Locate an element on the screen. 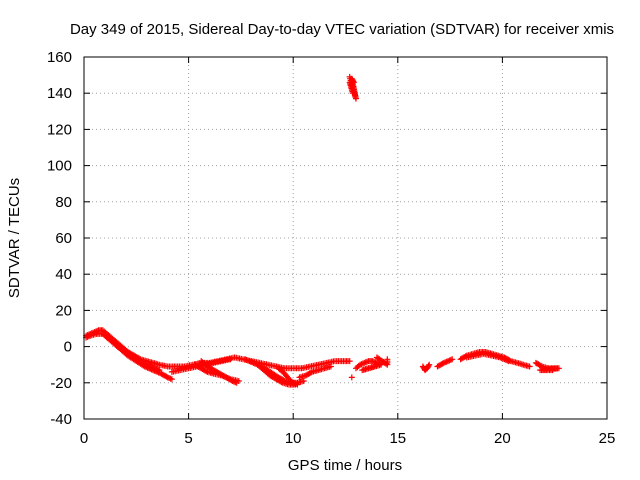  y-tick-label: 120 is located at coordinates (59, 129).